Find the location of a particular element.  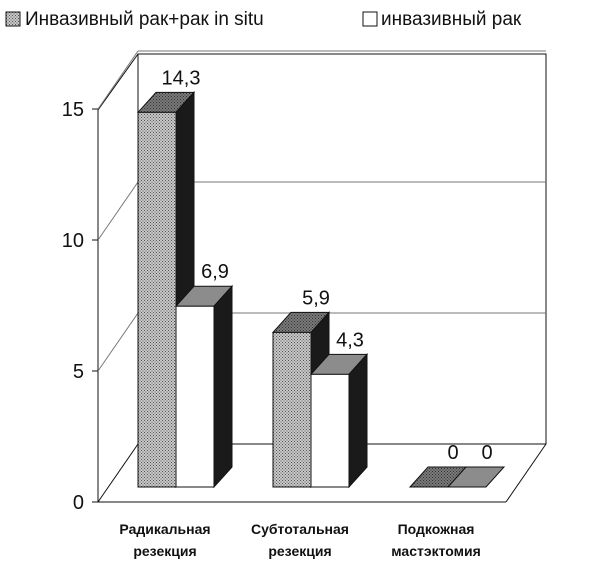

x-tick-label: Подкожная is located at coordinates (436, 529).